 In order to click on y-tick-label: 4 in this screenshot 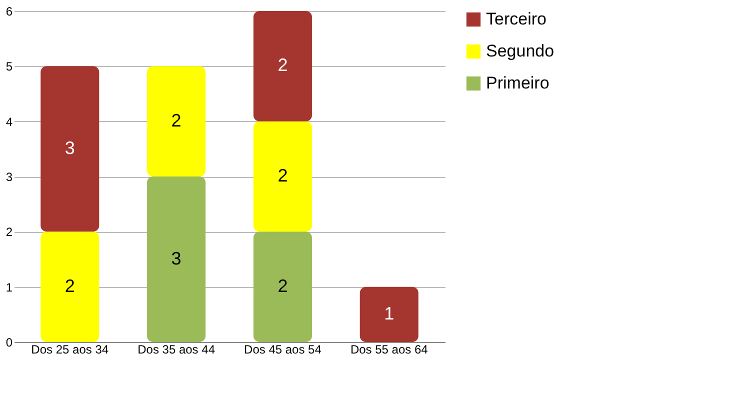, I will do `click(9, 121)`.